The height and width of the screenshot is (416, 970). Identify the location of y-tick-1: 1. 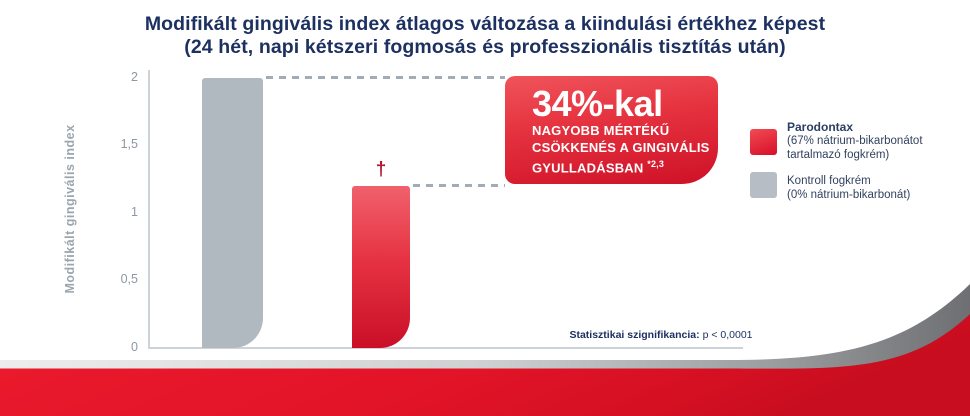
(134, 212).